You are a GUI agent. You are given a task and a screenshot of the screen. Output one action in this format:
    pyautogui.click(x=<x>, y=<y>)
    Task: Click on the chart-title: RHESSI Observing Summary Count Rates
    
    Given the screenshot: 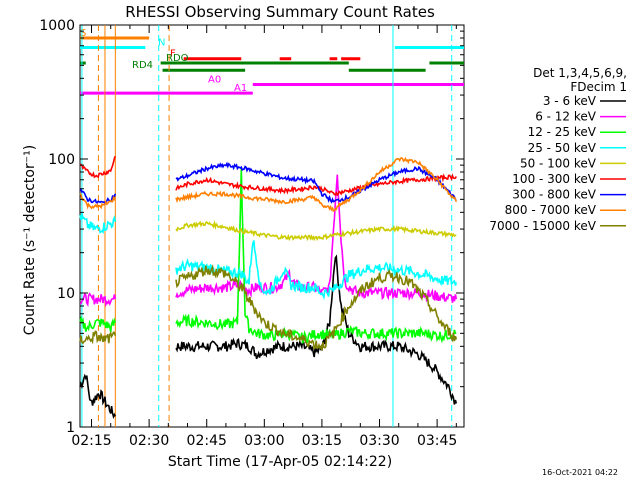 What is the action you would take?
    pyautogui.click(x=280, y=12)
    